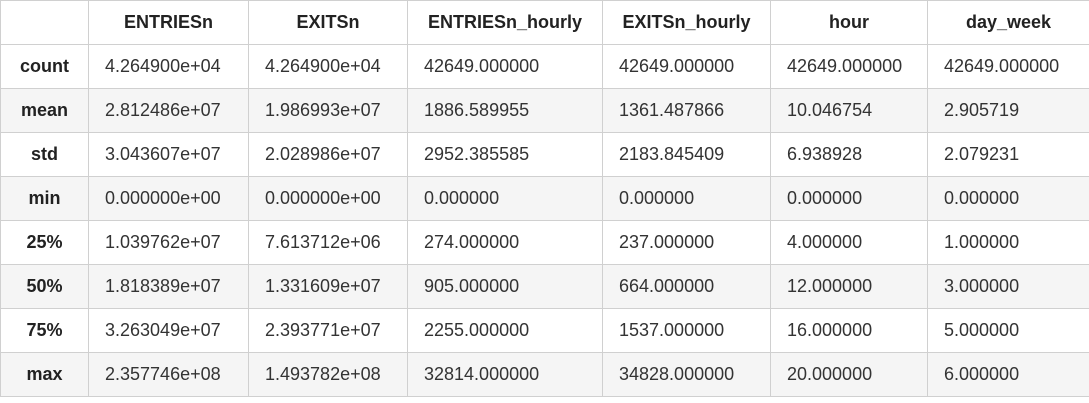 Image resolution: width=1089 pixels, height=403 pixels. What do you see at coordinates (686, 22) in the screenshot?
I see `column-header-exitsn-hourly: EXITSn_hourly` at bounding box center [686, 22].